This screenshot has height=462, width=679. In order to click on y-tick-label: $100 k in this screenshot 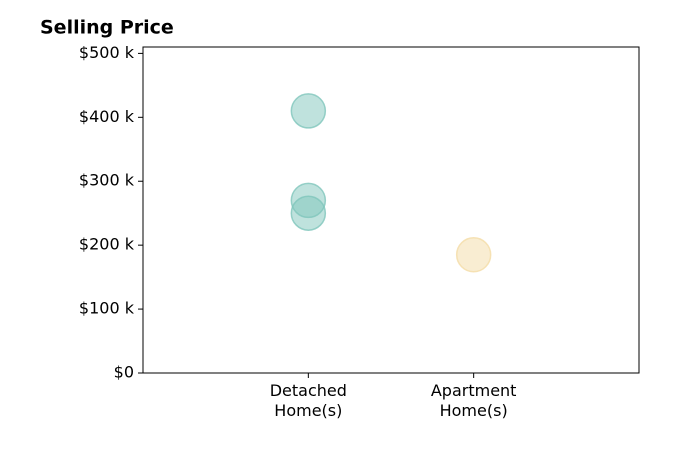, I will do `click(107, 308)`.